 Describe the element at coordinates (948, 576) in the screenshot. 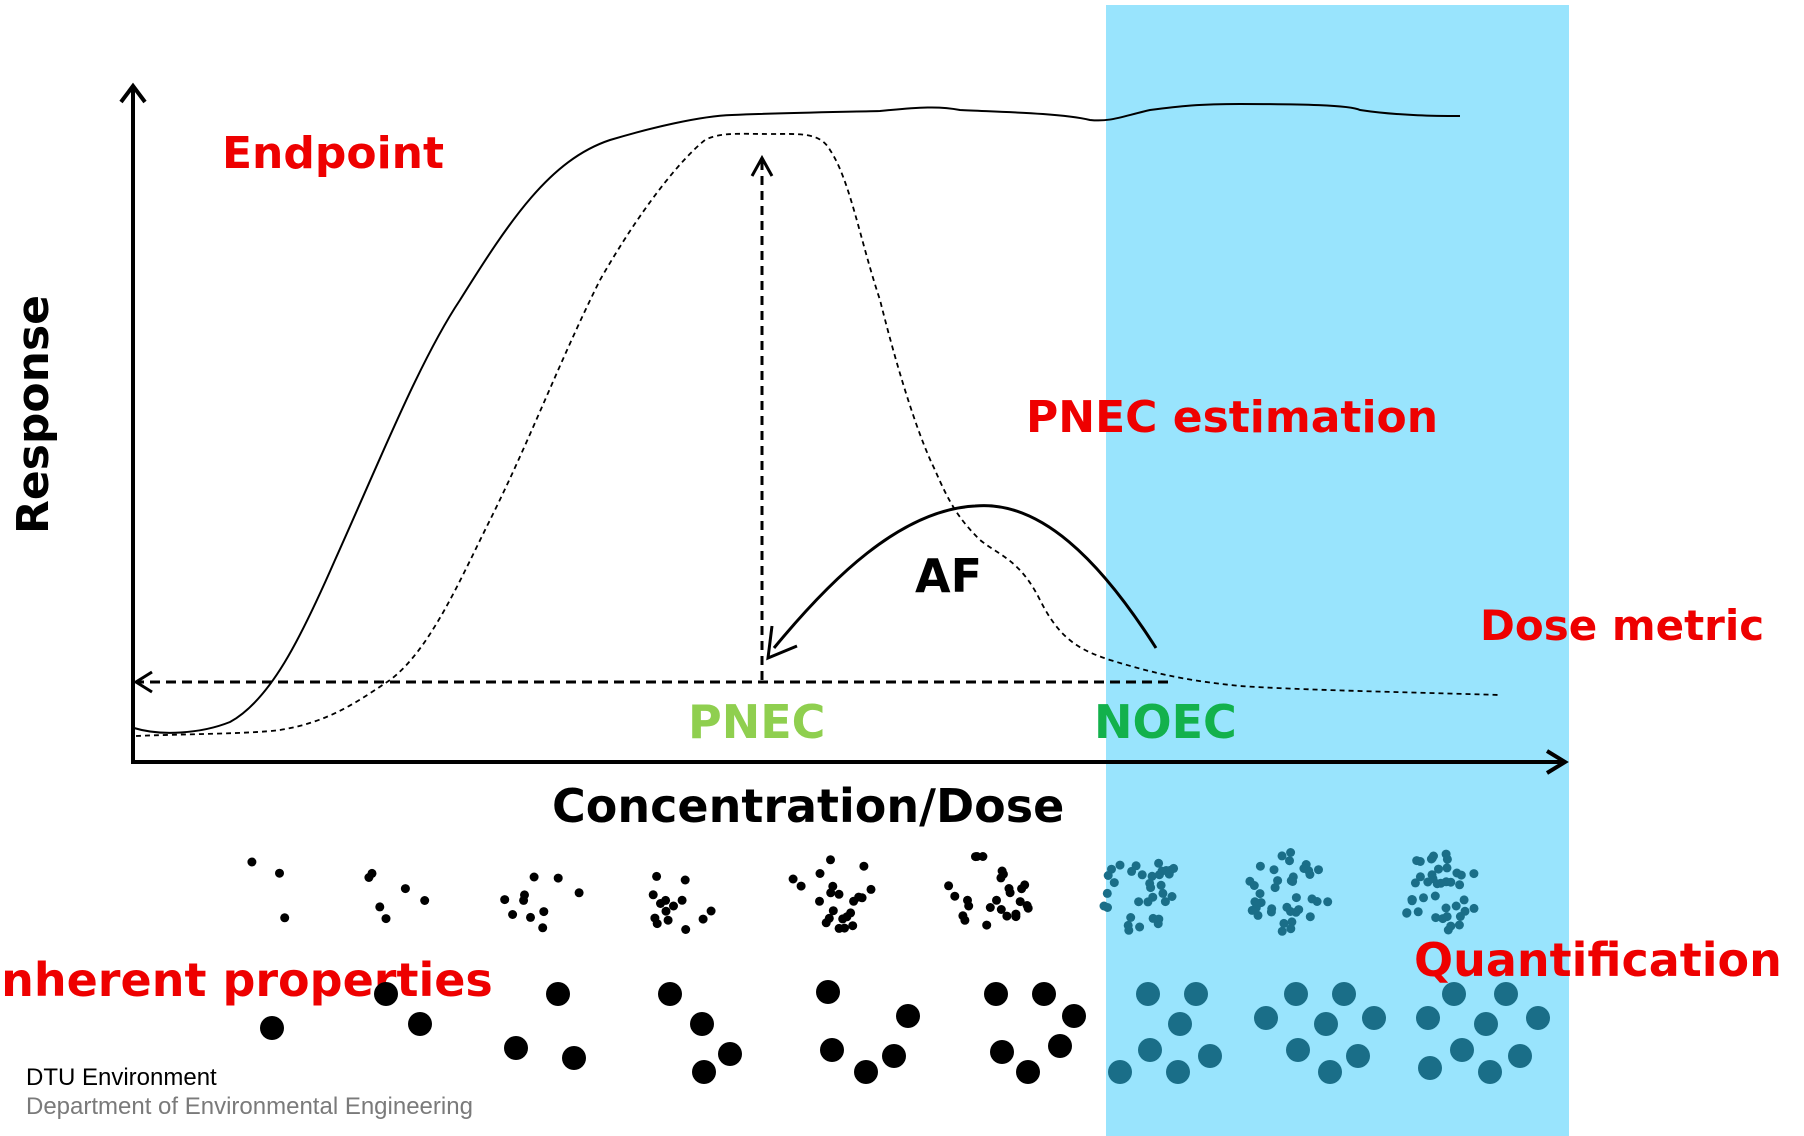

I see `af-label: AF` at that location.